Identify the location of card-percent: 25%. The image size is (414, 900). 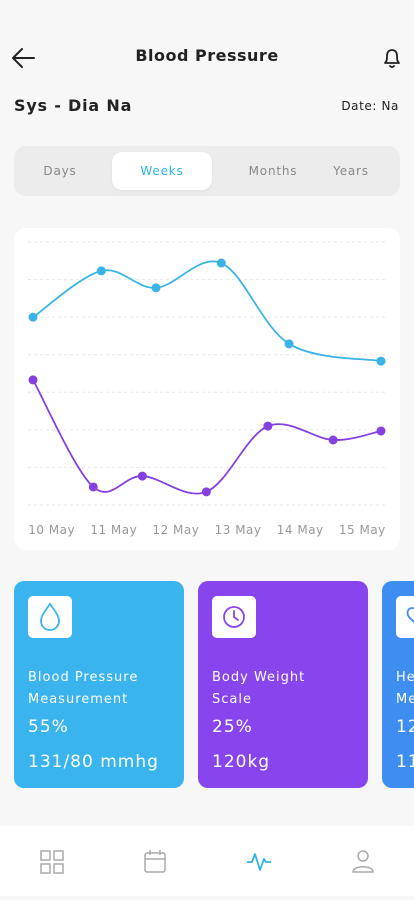
(232, 727).